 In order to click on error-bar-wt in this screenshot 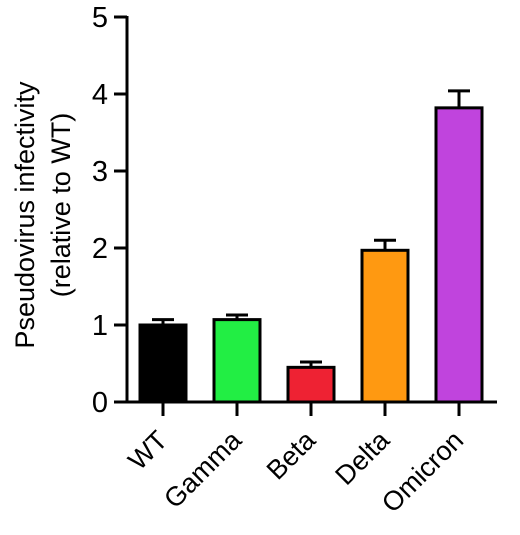, I will do `click(163, 321)`.